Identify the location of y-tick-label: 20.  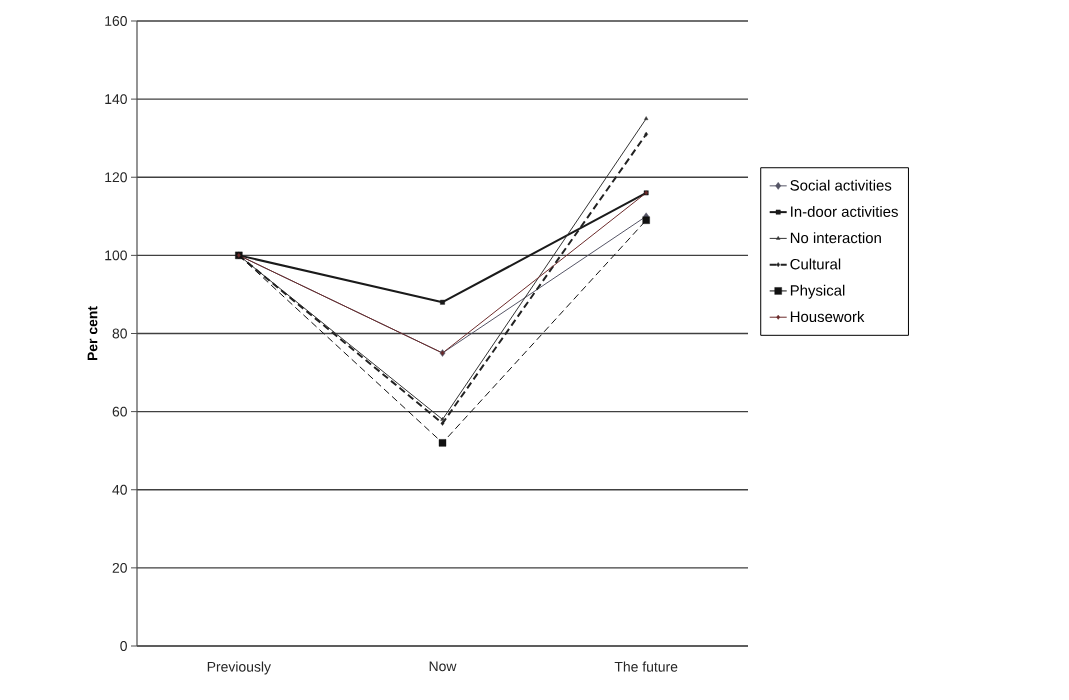
(119, 567).